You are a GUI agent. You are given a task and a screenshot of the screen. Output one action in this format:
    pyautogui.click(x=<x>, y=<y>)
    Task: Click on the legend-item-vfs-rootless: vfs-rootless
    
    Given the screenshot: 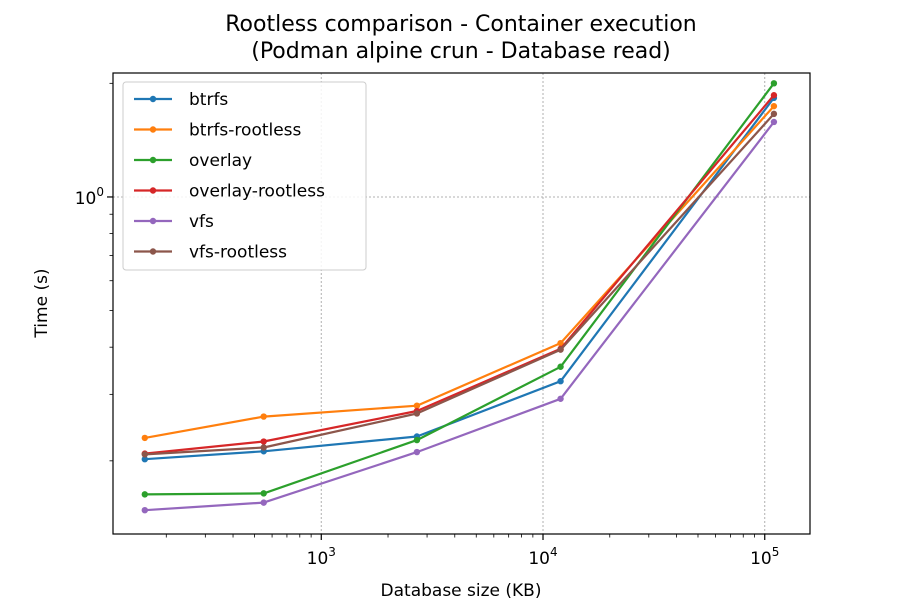 What is the action you would take?
    pyautogui.click(x=210, y=253)
    